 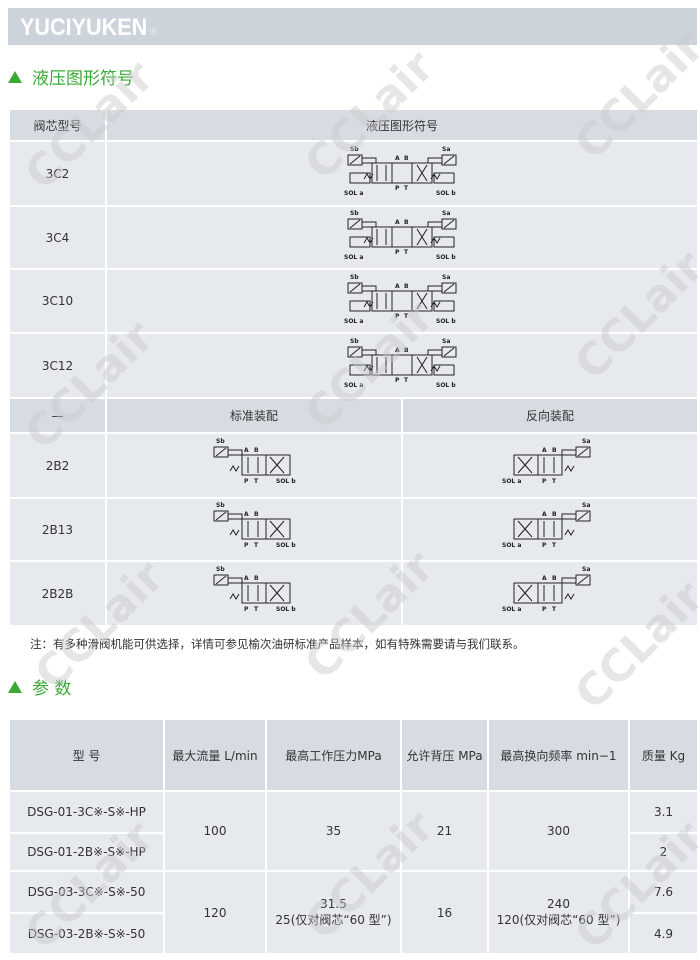 I want to click on model-cell: DSG-03-3C※-S※-50, so click(x=86, y=892).